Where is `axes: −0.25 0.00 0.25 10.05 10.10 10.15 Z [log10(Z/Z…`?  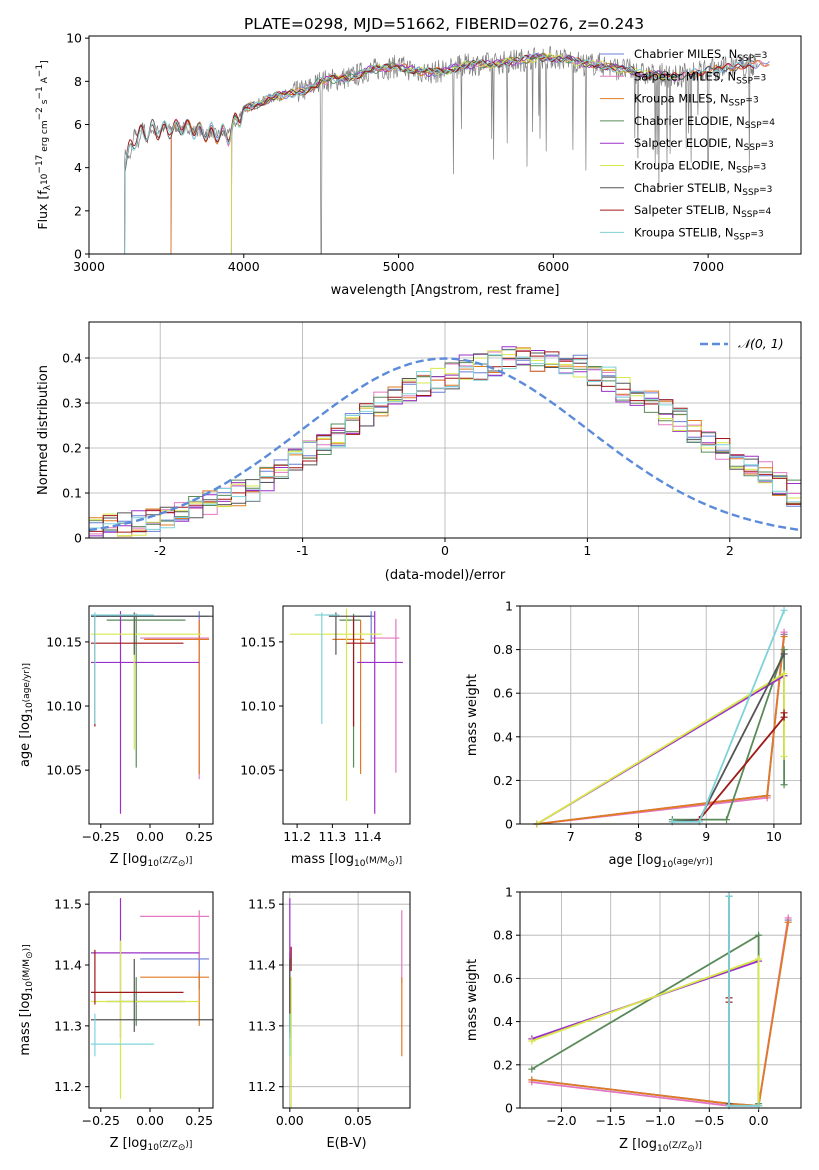 axes: −0.25 0.00 0.25 10.05 10.10 10.15 Z [log10(Z/Z… is located at coordinates (116, 737).